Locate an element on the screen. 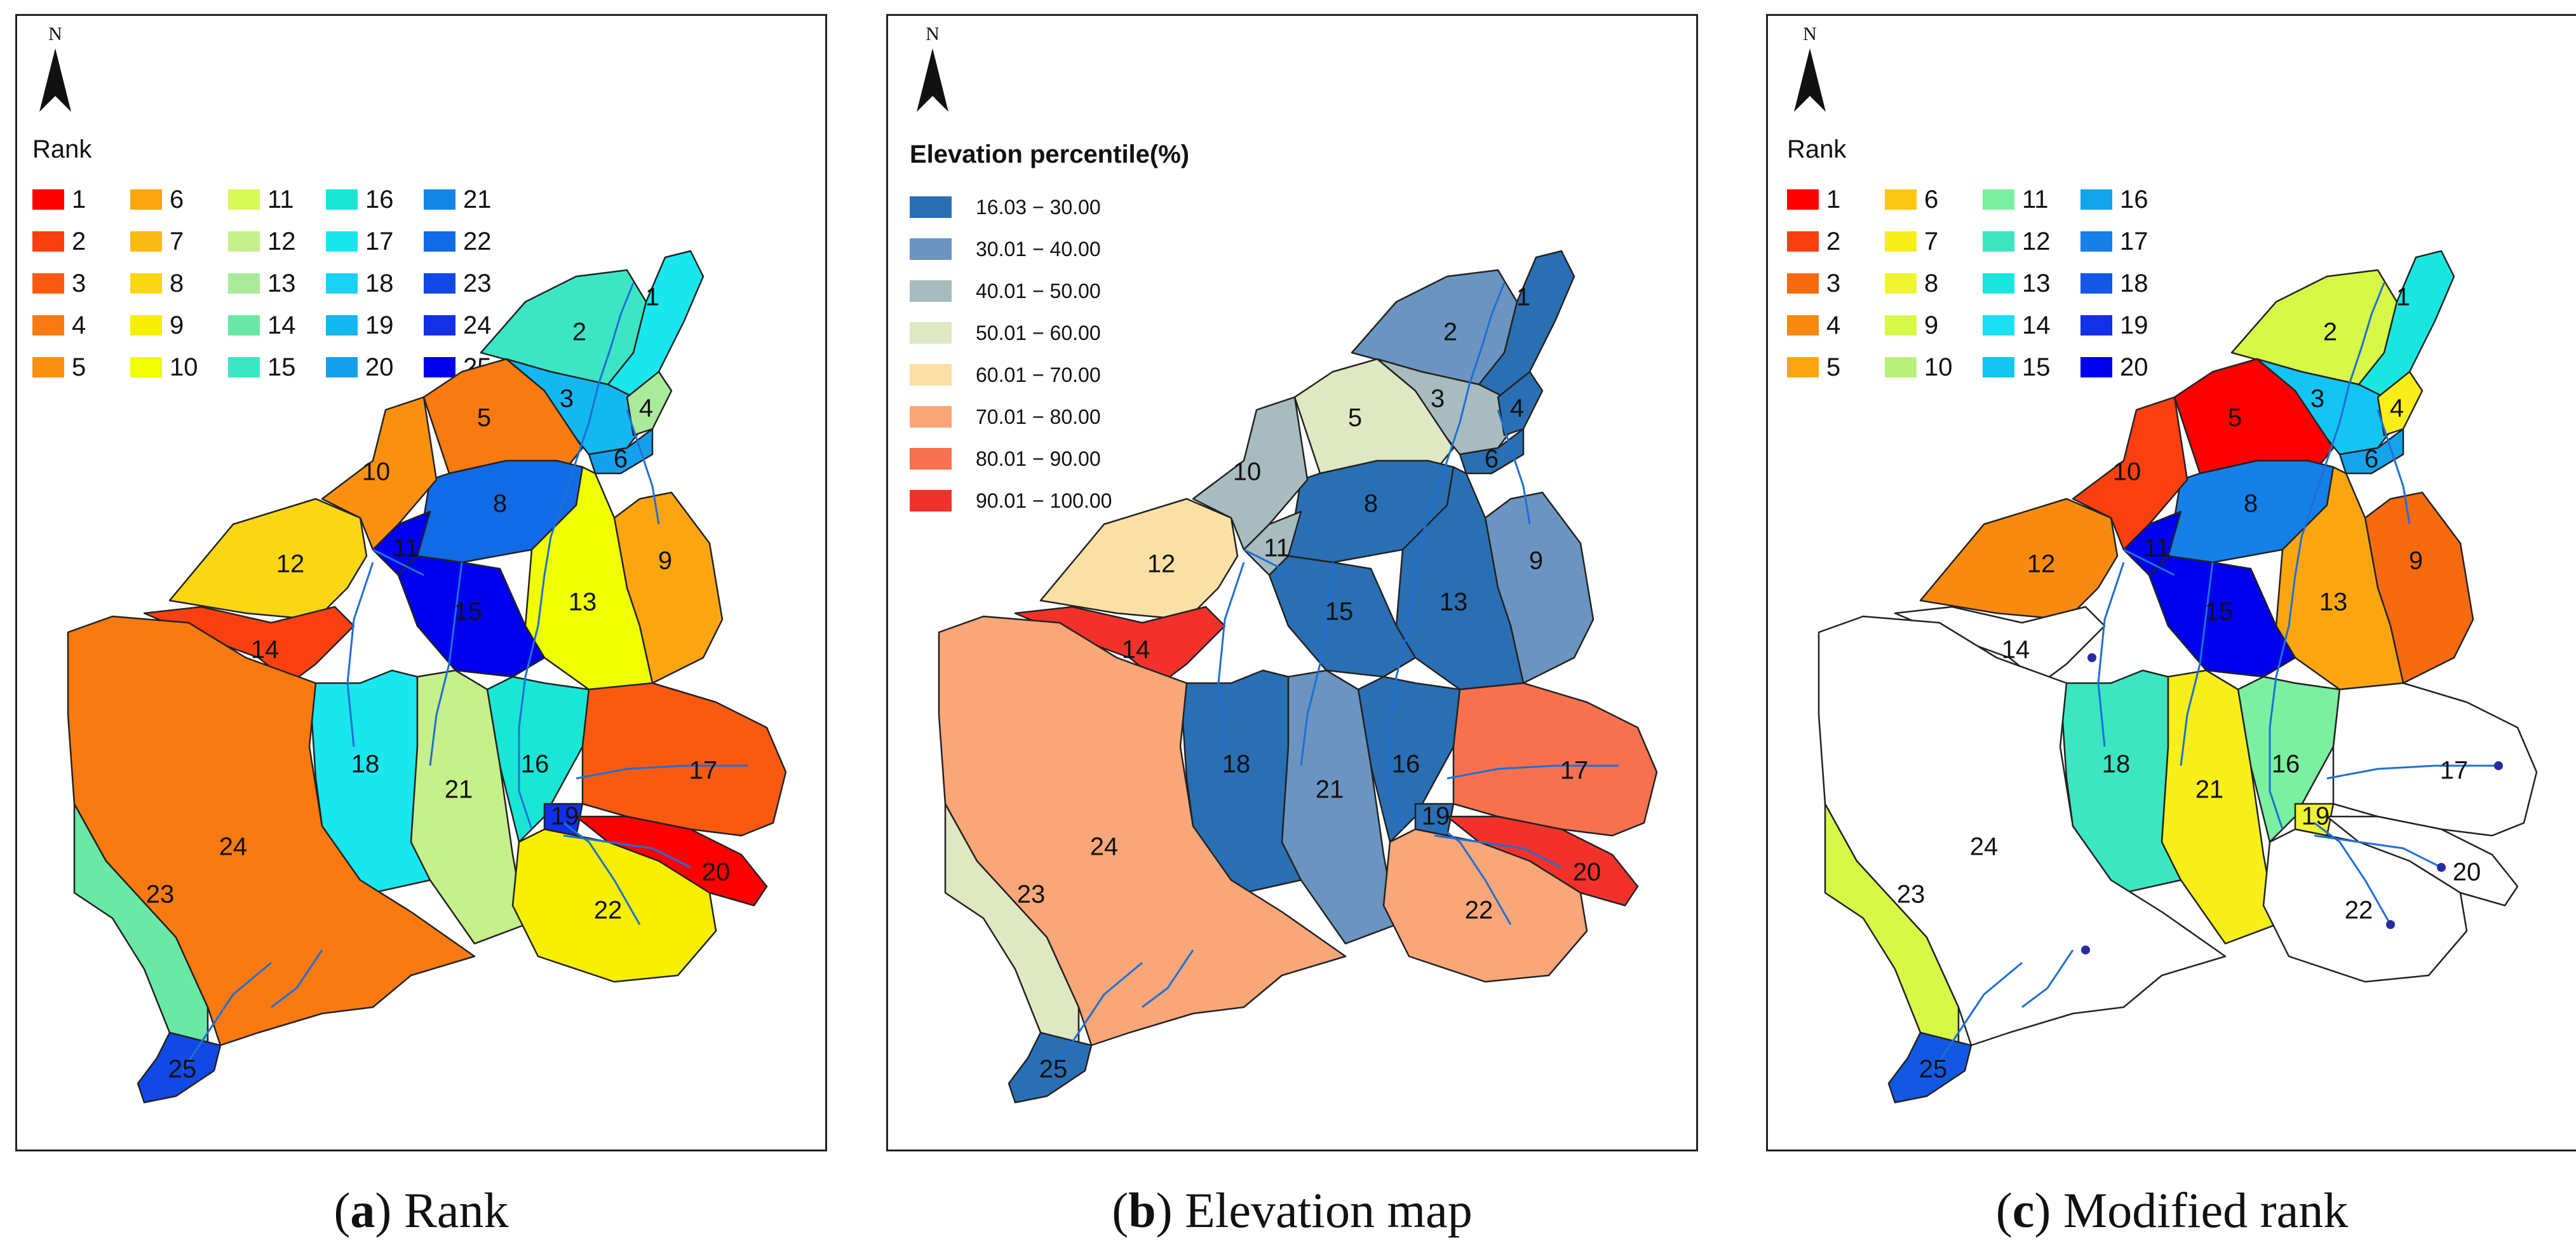 The width and height of the screenshot is (2576, 1255). legend-label: 22 is located at coordinates (477, 241).